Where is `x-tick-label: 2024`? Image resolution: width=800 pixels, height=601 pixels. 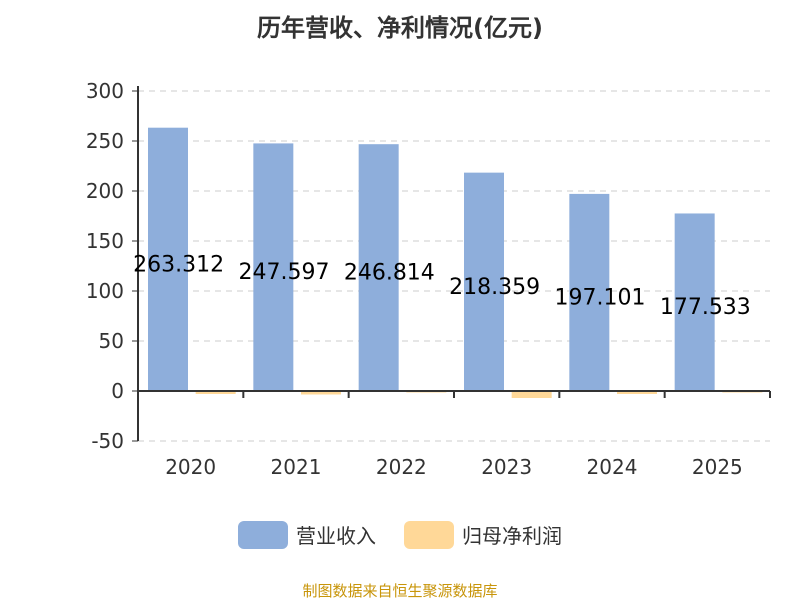 x-tick-label: 2024 is located at coordinates (612, 467).